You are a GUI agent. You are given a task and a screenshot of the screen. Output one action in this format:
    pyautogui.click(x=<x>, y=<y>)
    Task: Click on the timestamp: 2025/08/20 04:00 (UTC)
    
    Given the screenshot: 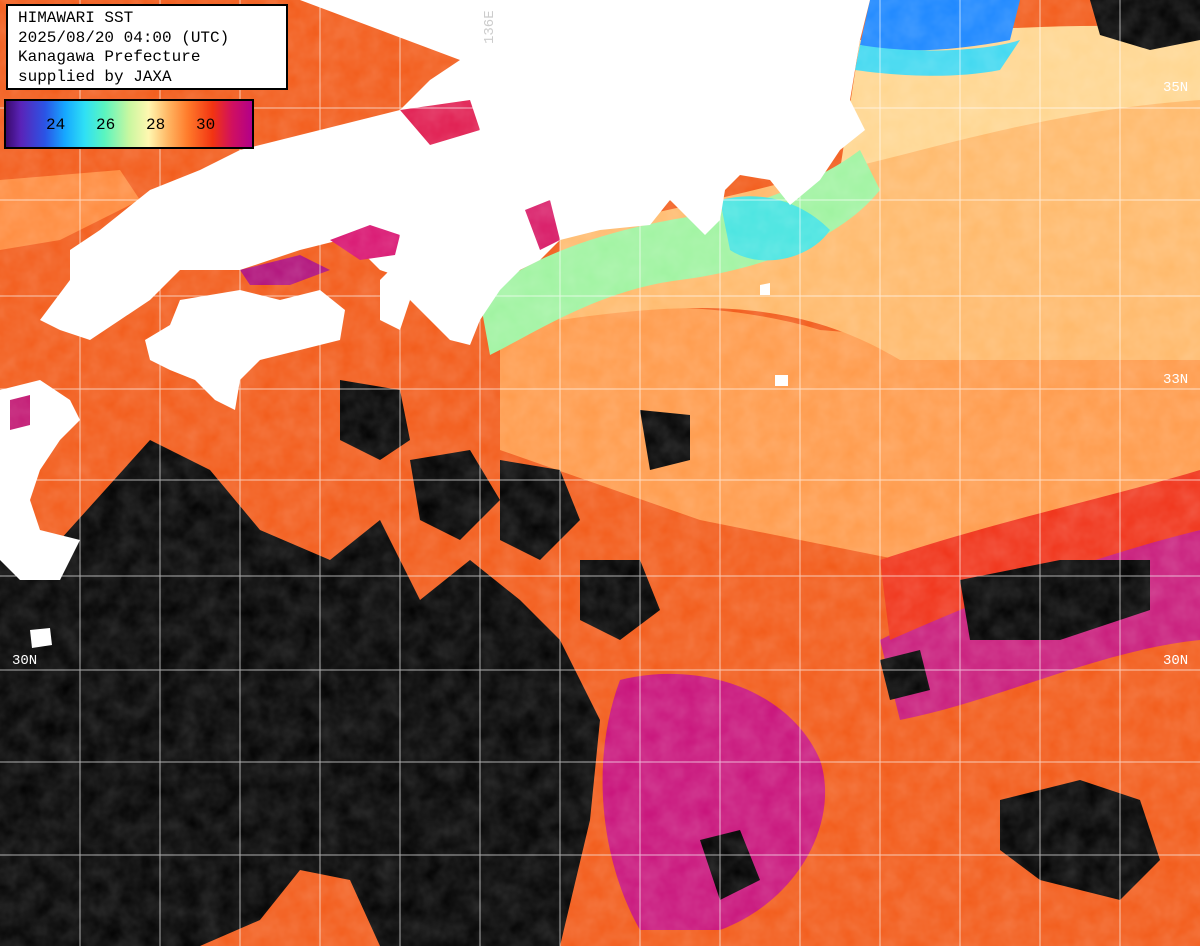 What is the action you would take?
    pyautogui.click(x=124, y=37)
    